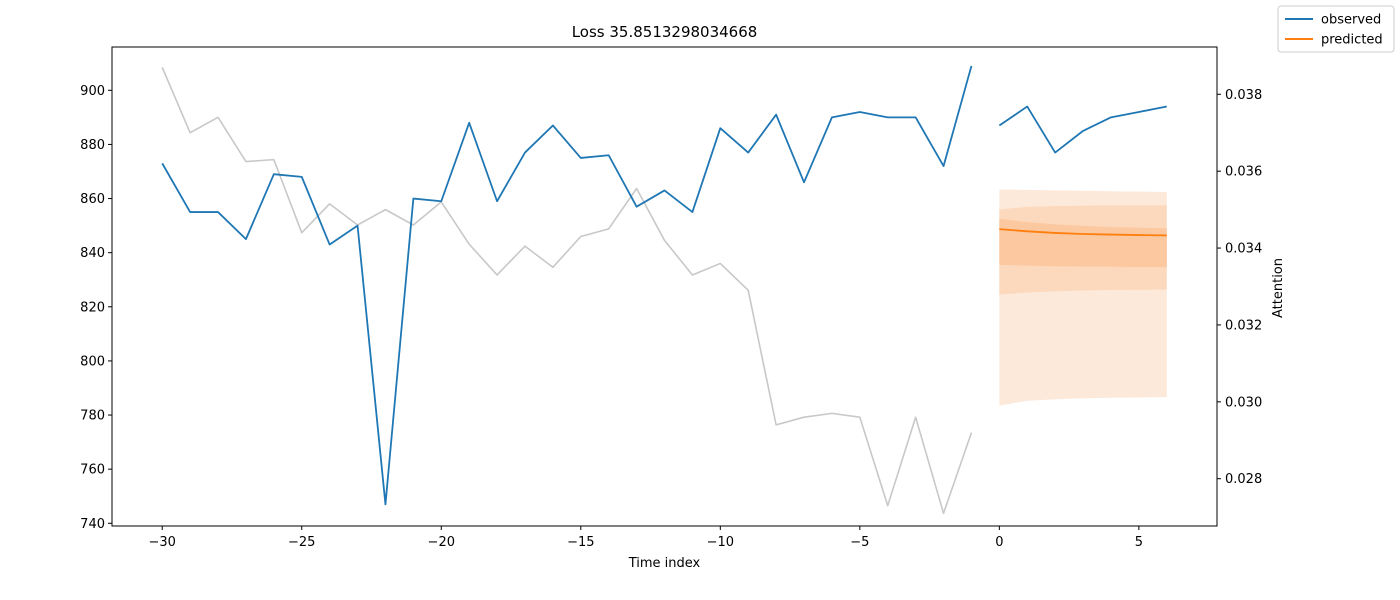 The width and height of the screenshot is (1400, 600). Describe the element at coordinates (92, 470) in the screenshot. I see `y-tick-label: 760` at that location.